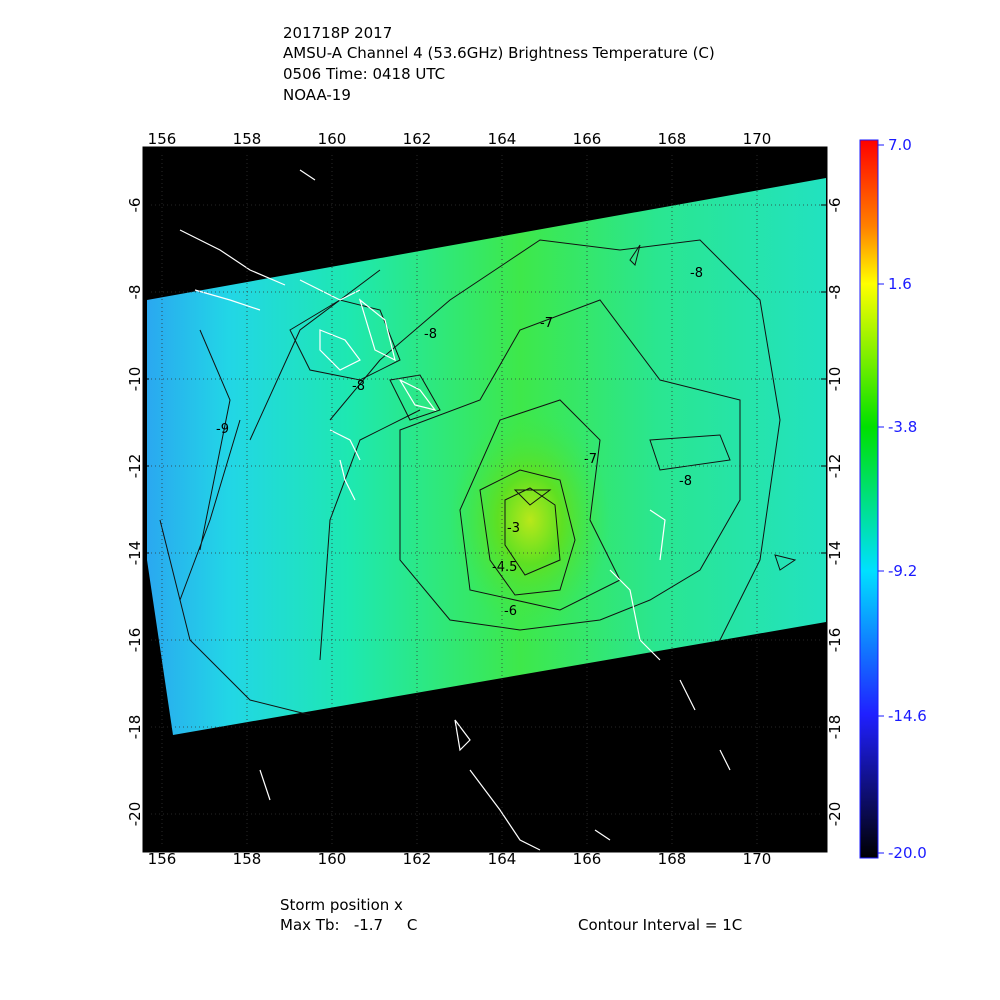  Describe the element at coordinates (162, 859) in the screenshot. I see `lon-label-bottom: 156` at that location.